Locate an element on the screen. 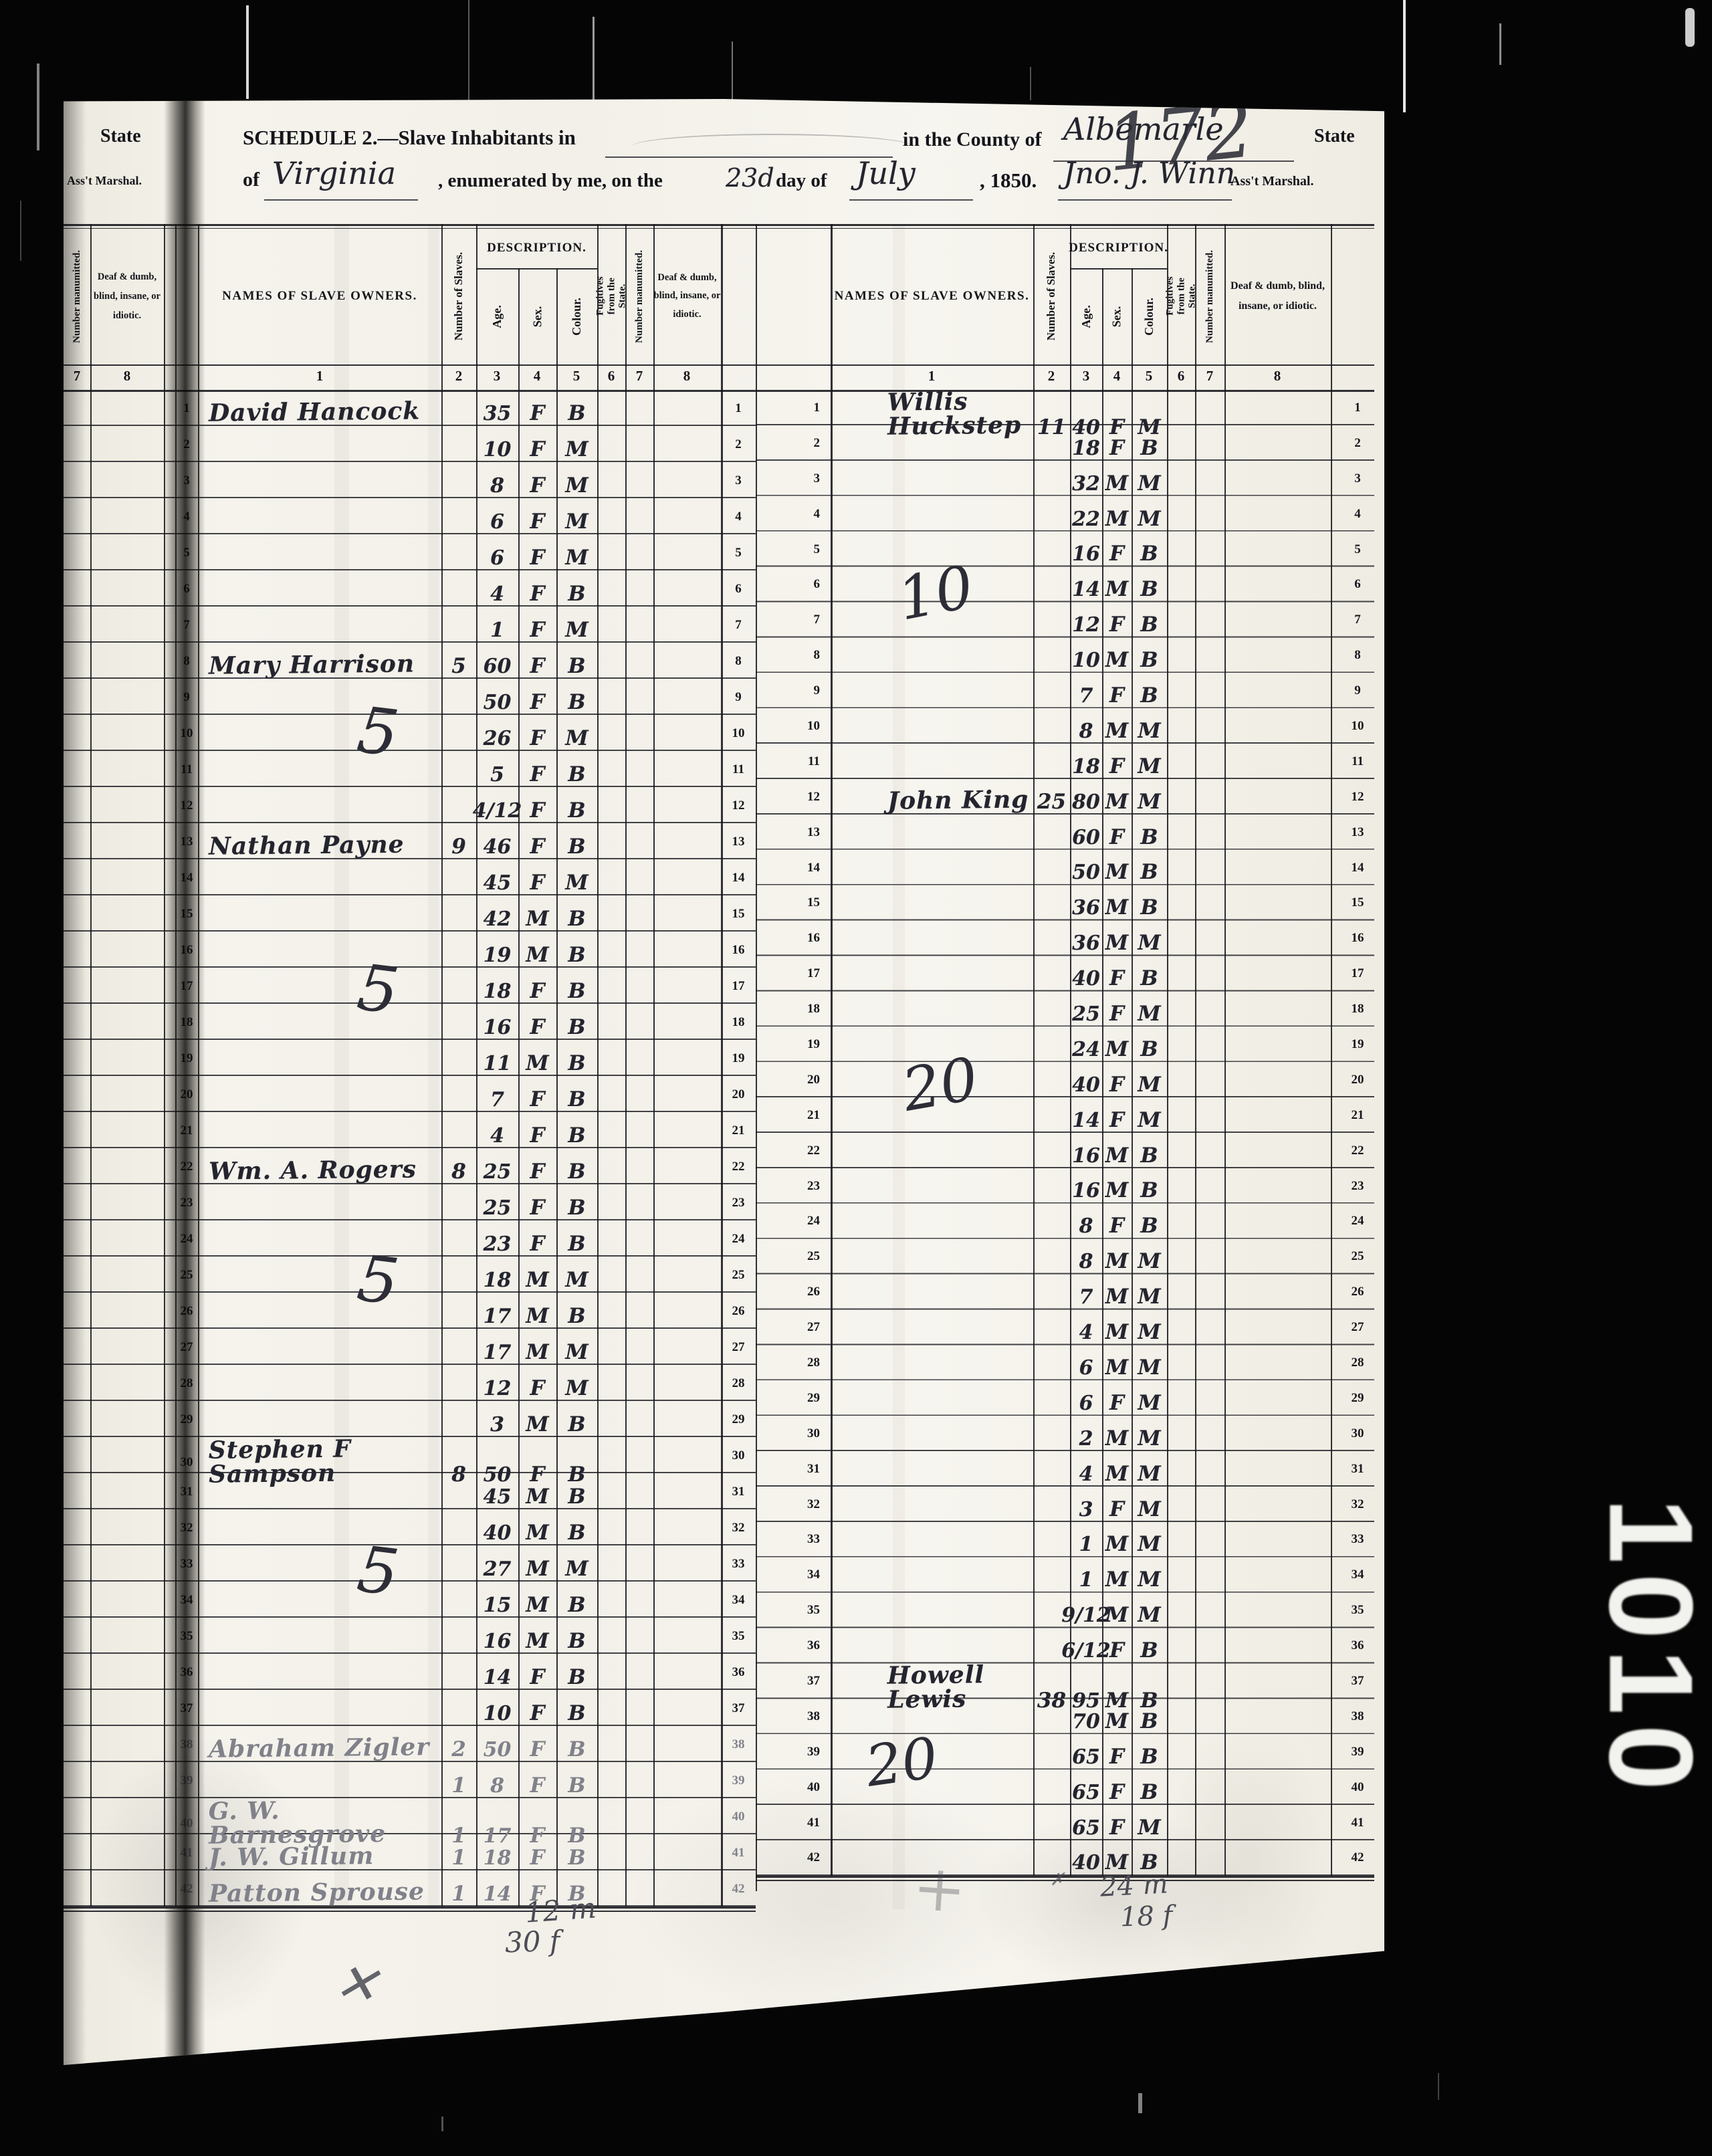  table-row: 17 is located at coordinates (738, 986).